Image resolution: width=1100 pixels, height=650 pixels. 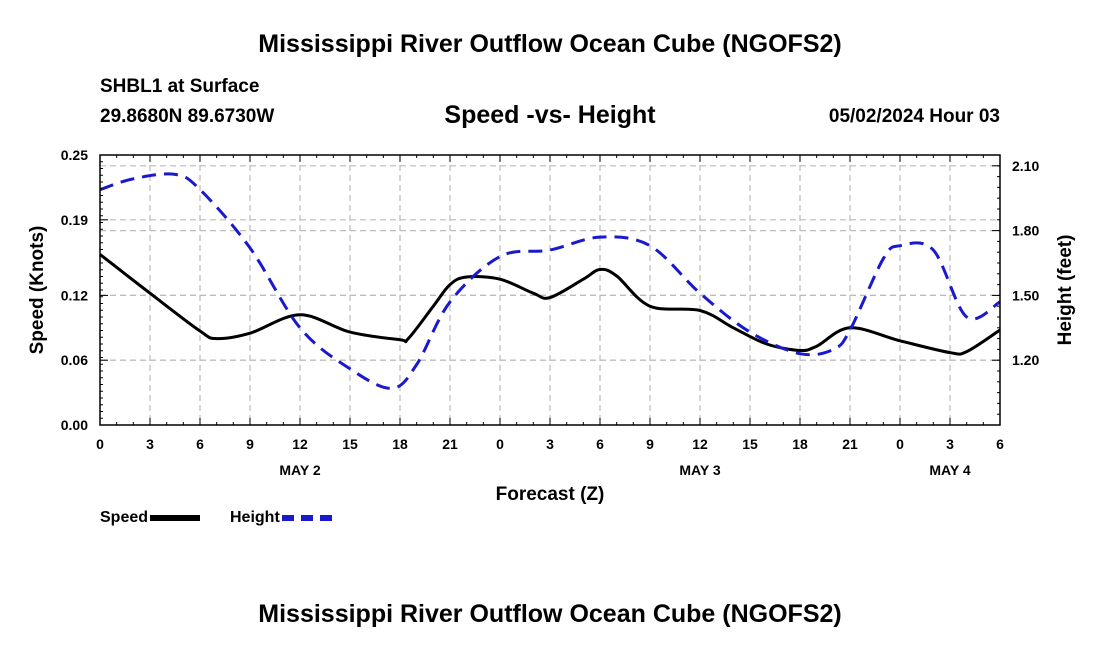 I want to click on date-label: MAY 3, so click(x=699, y=470).